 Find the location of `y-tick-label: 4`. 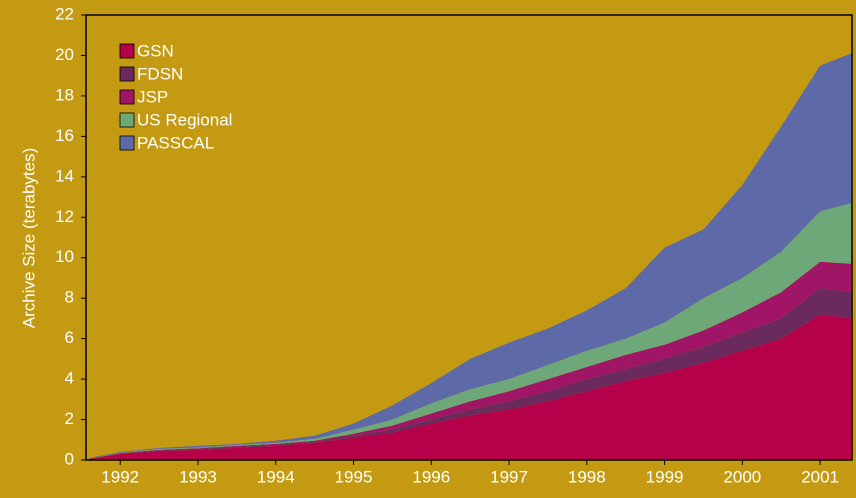

y-tick-label: 4 is located at coordinates (69, 378).